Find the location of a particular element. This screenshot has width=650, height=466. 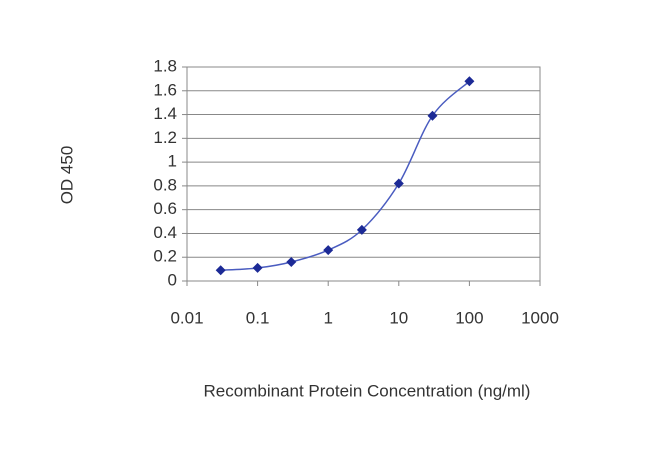

y-tick-label: 0.8 is located at coordinates (165, 184).